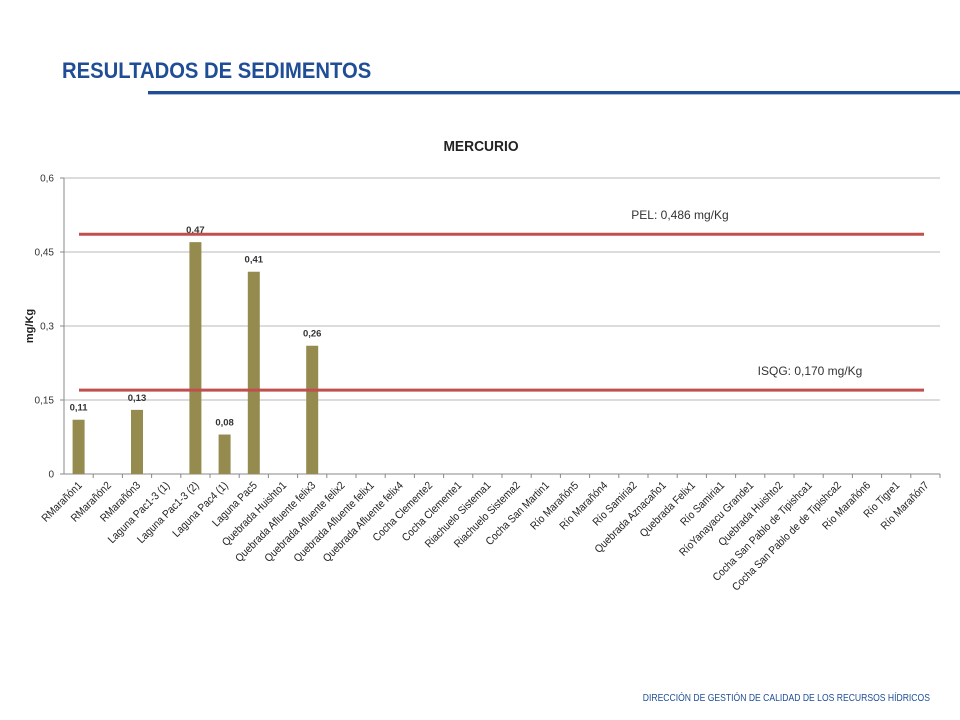 The width and height of the screenshot is (960, 720). Describe the element at coordinates (47, 179) in the screenshot. I see `y-tick-label: 0,6` at that location.